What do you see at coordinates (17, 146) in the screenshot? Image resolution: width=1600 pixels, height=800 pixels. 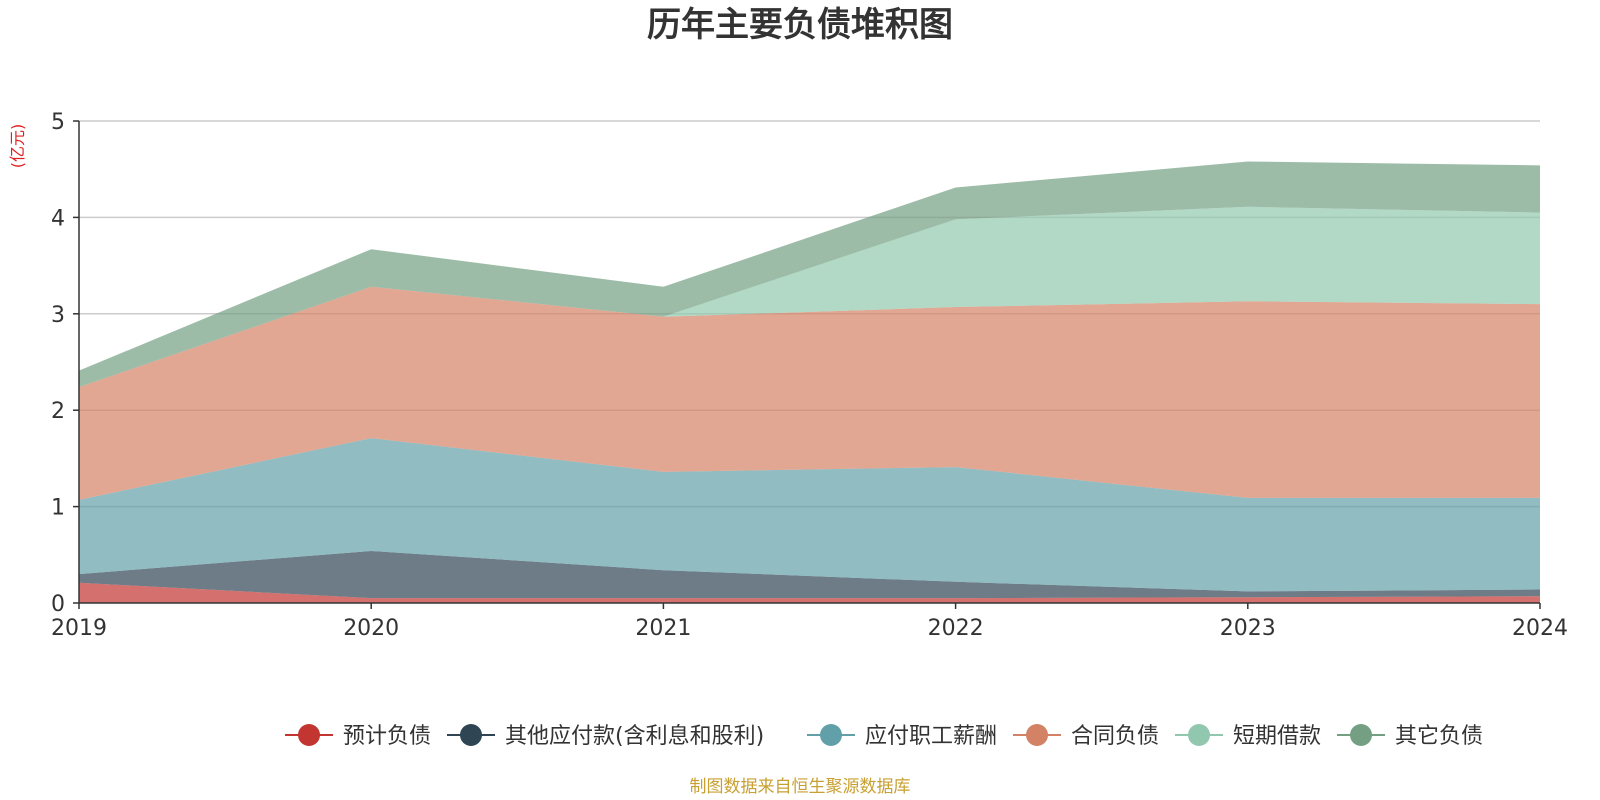 I see `y-axis-unit: (亿元)` at bounding box center [17, 146].